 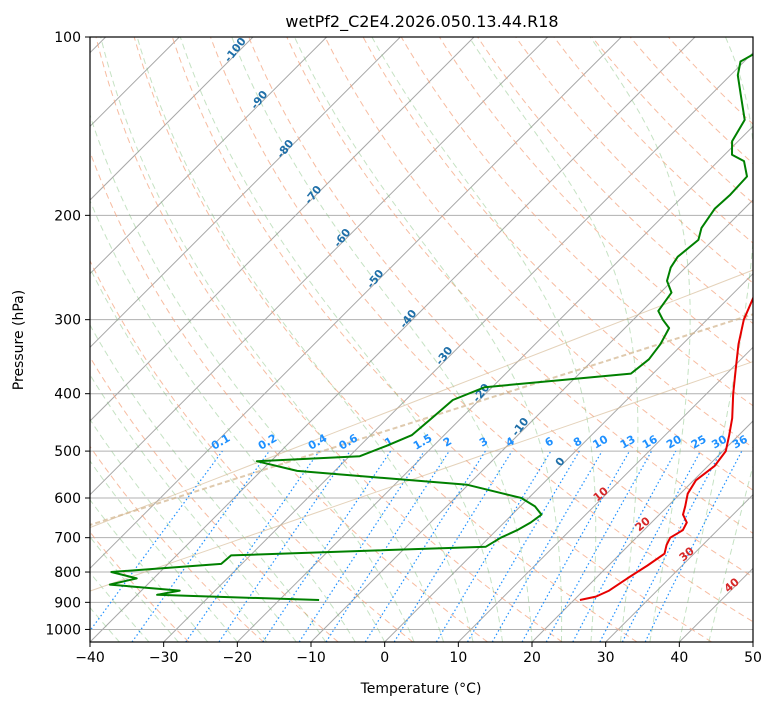 What do you see at coordinates (384, 658) in the screenshot?
I see `x-tick-label: 0` at bounding box center [384, 658].